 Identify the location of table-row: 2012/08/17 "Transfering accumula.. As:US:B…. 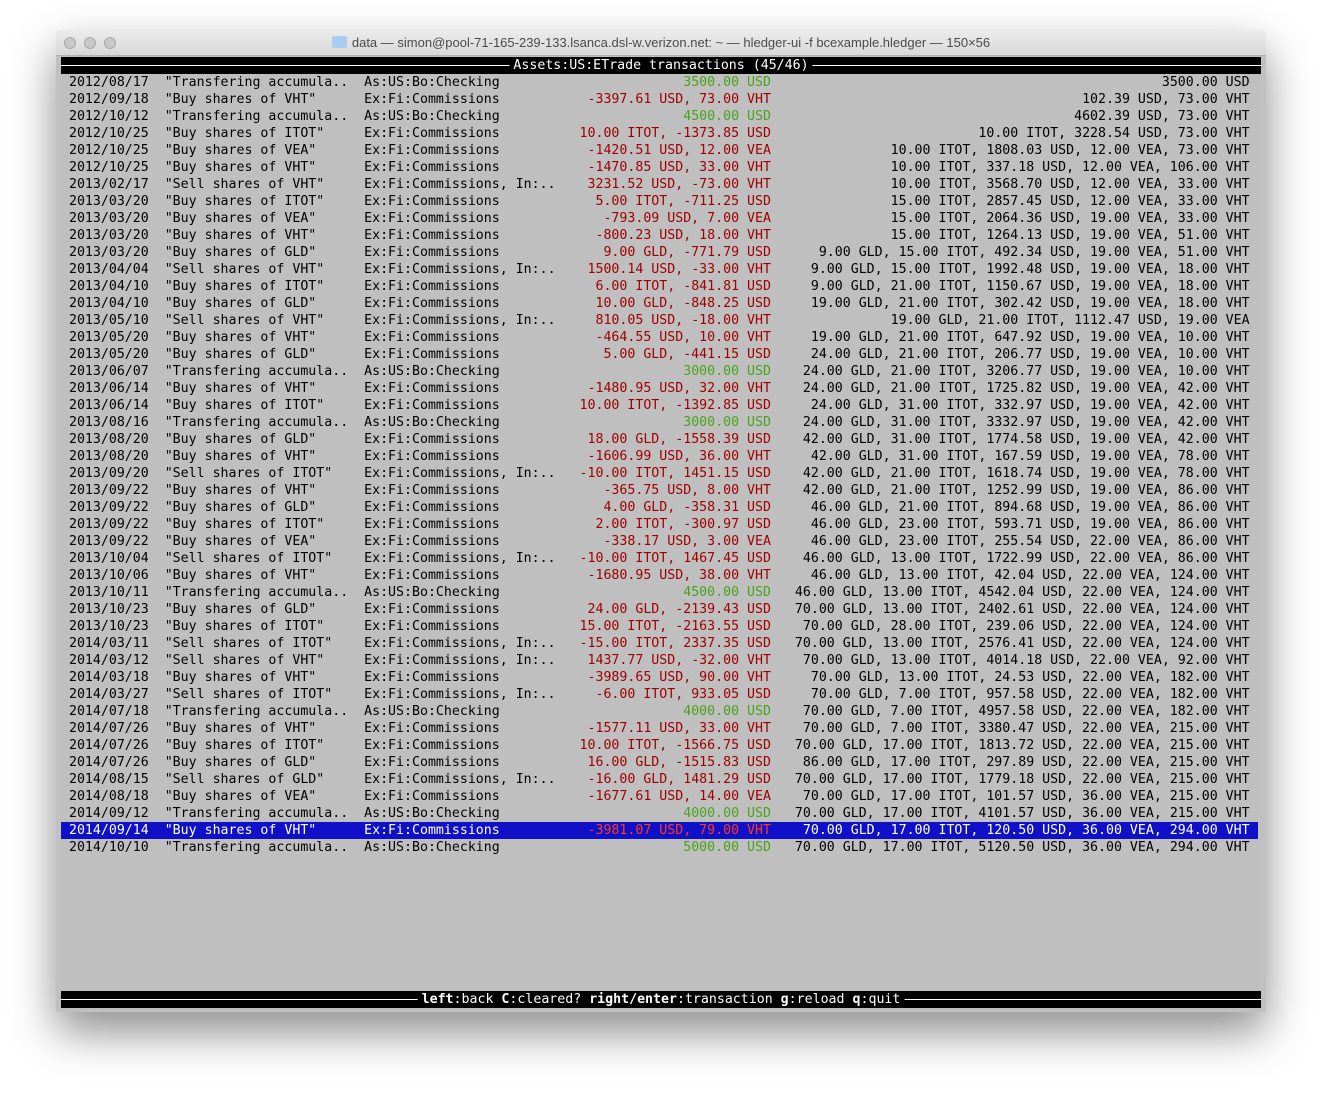
(659, 82).